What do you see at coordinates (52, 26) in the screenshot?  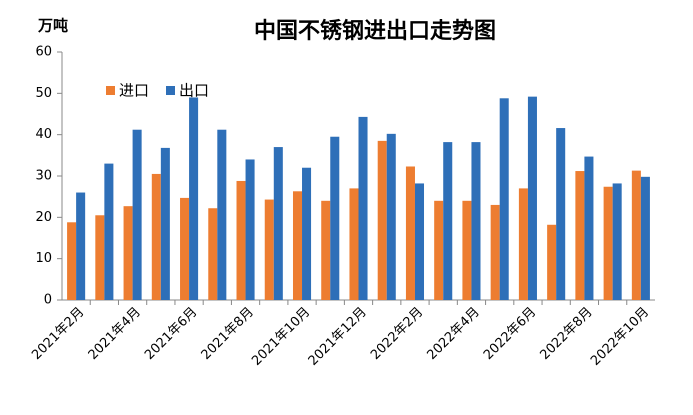 I see `y-unit: 万吨` at bounding box center [52, 26].